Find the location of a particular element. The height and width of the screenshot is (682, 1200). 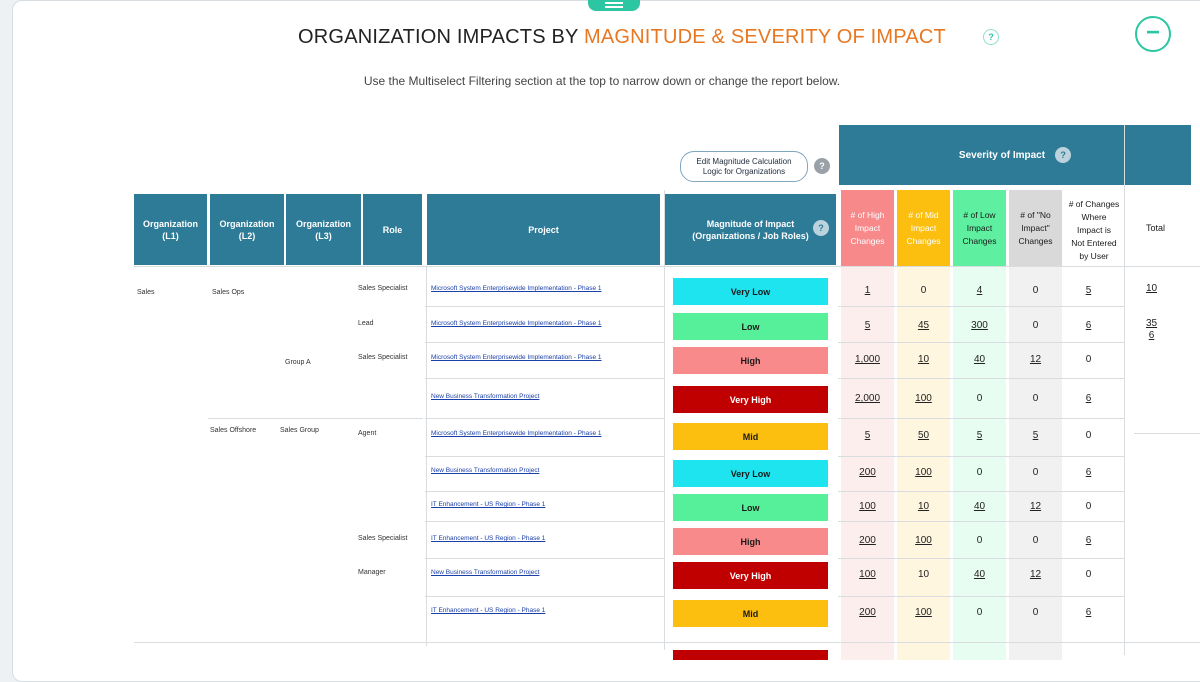

total-count: 10 is located at coordinates (1151, 288).